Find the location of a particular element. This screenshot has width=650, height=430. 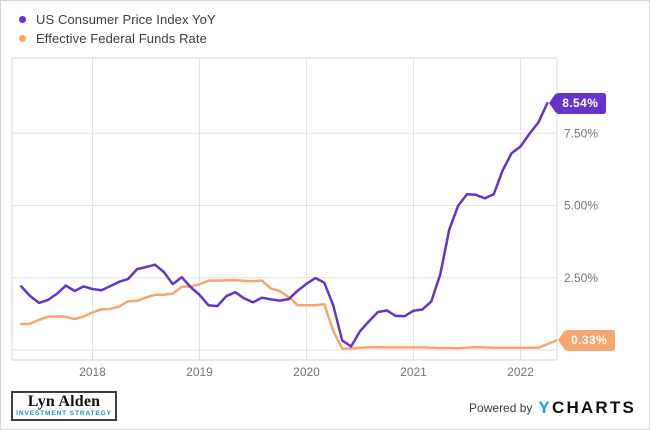

x-tick-label: 2020 is located at coordinates (306, 372).